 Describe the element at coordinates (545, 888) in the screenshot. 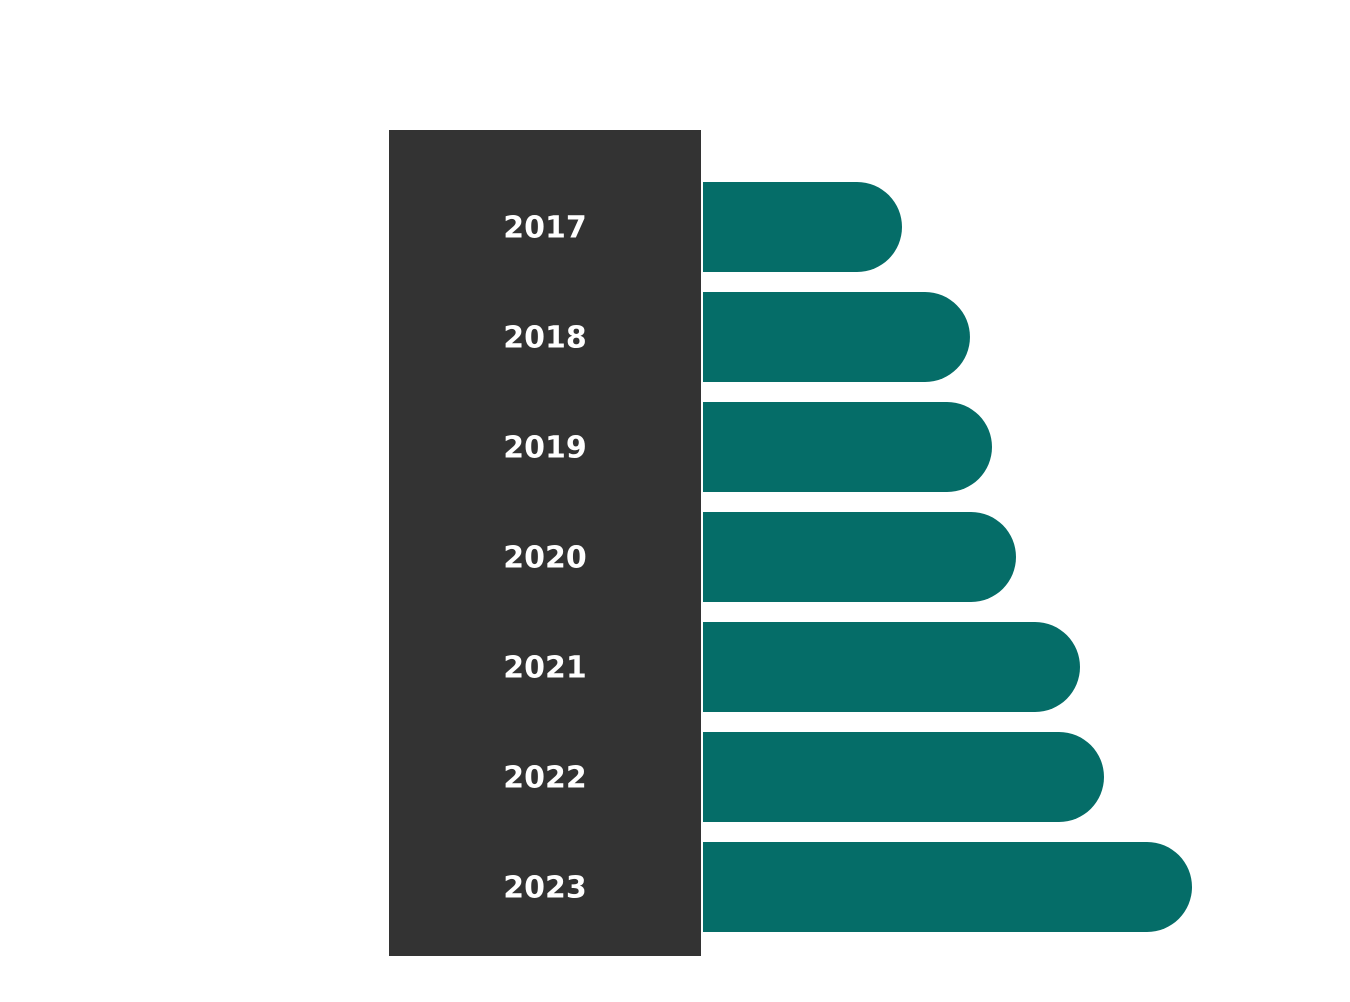

I see `category-label: 2023` at that location.